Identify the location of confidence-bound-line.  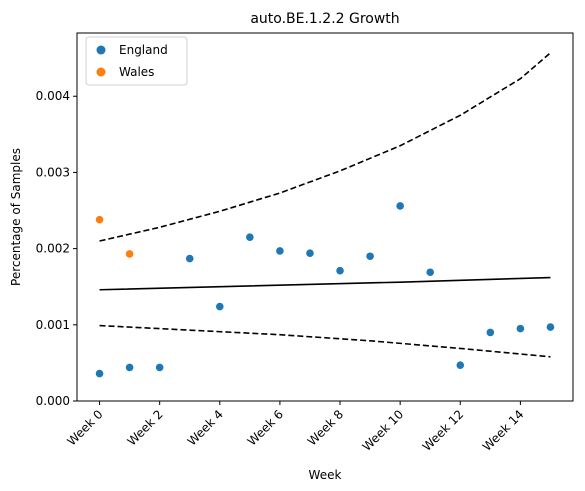
(325, 341).